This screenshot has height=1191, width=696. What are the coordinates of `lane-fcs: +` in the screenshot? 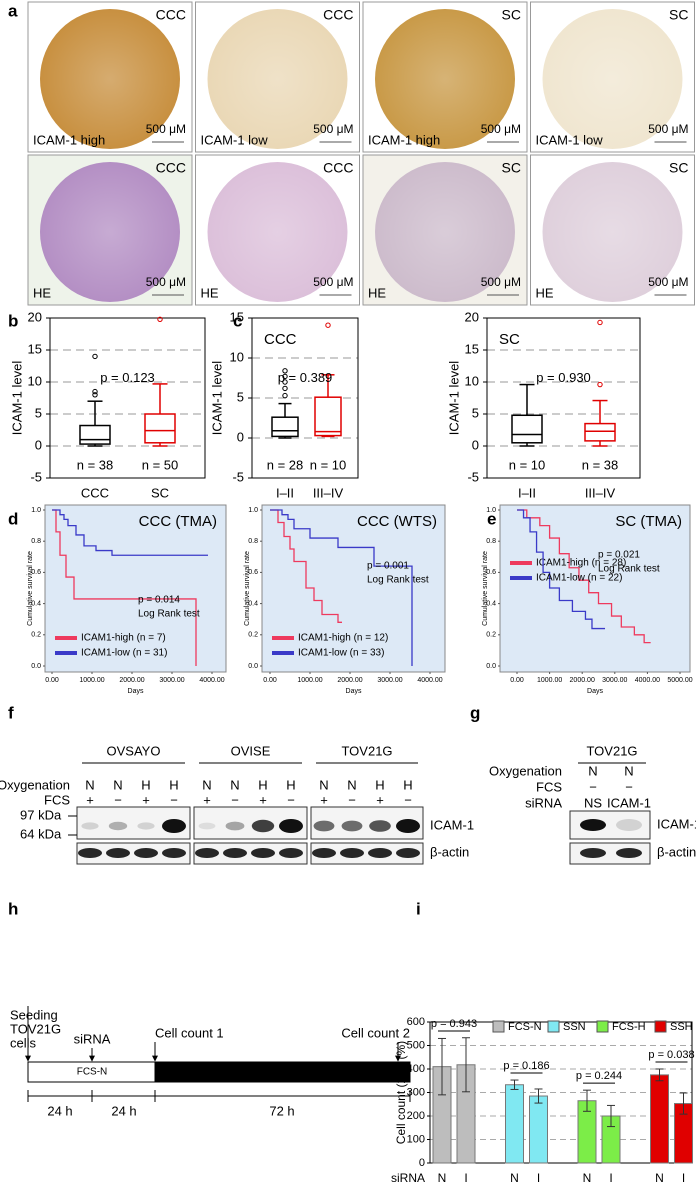 It's located at (380, 799).